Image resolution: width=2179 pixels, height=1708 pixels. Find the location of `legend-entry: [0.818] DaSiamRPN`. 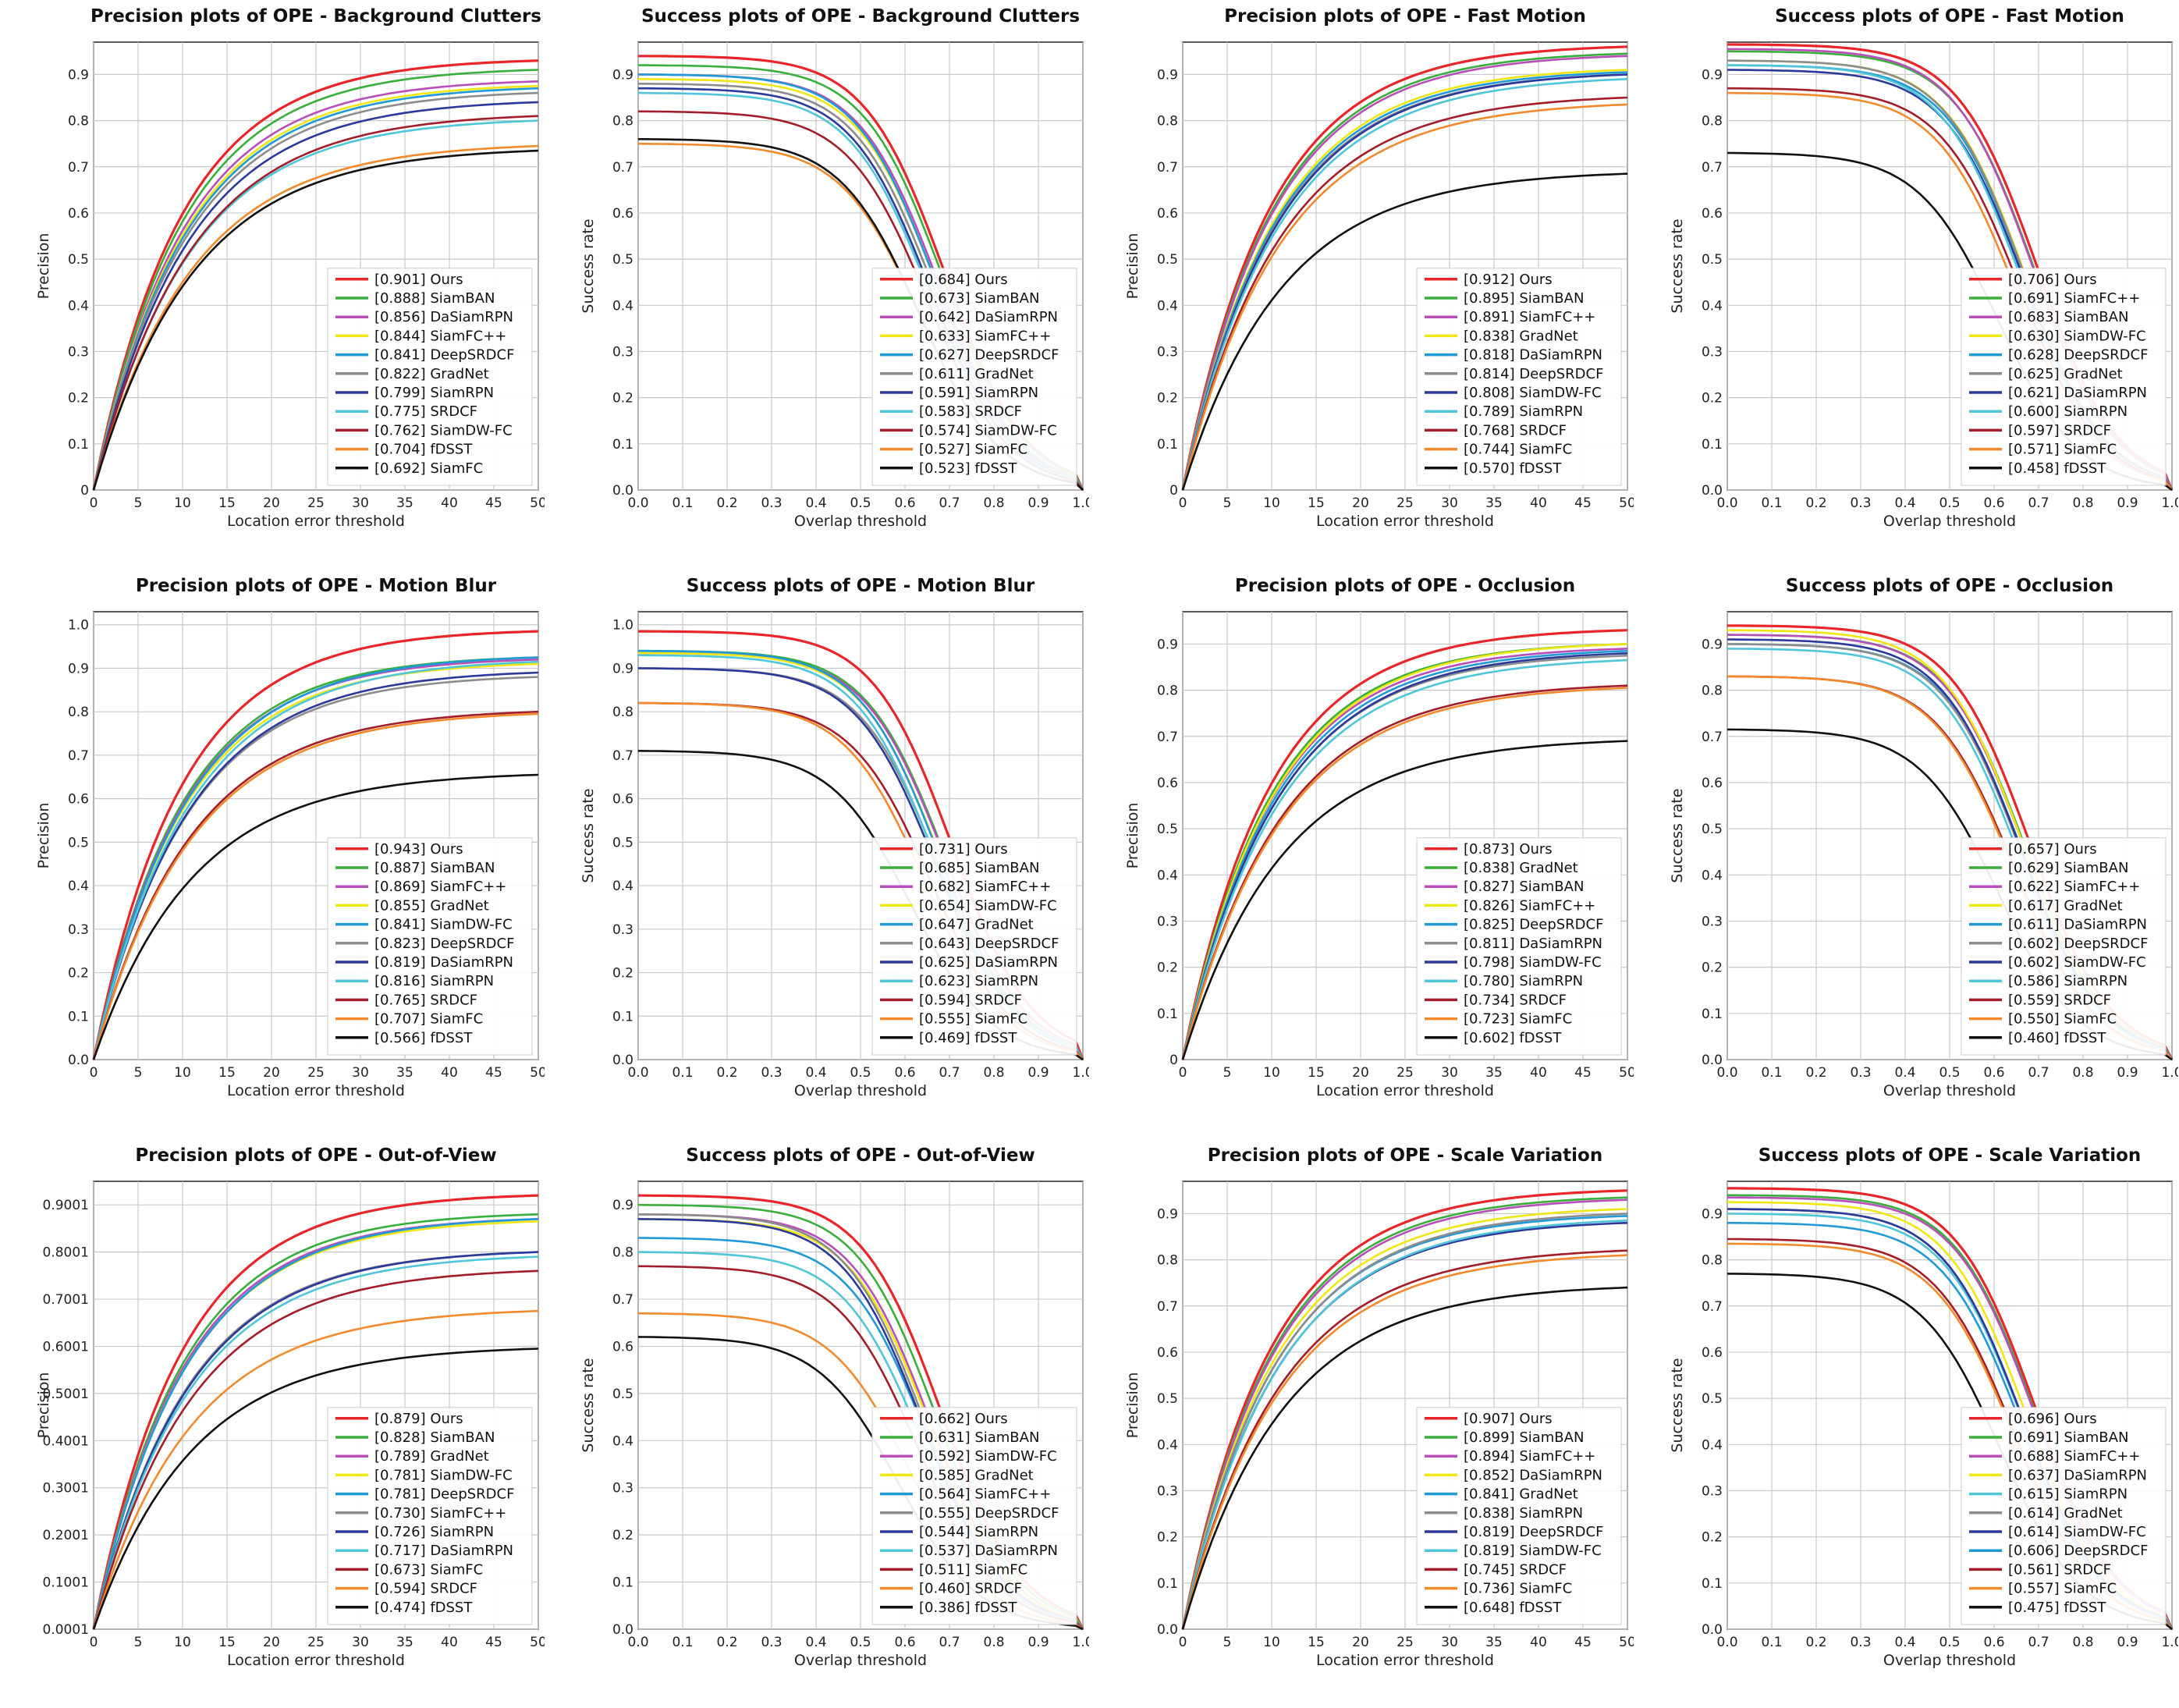

legend-entry: [0.818] DaSiamRPN is located at coordinates (1533, 355).